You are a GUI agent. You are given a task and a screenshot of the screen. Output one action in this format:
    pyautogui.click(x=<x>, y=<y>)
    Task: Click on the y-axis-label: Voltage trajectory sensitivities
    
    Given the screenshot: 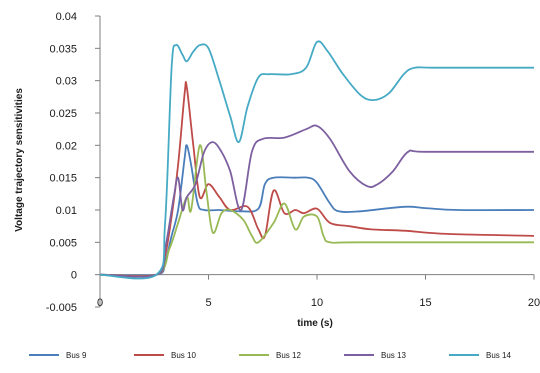 What is the action you would take?
    pyautogui.click(x=19, y=160)
    